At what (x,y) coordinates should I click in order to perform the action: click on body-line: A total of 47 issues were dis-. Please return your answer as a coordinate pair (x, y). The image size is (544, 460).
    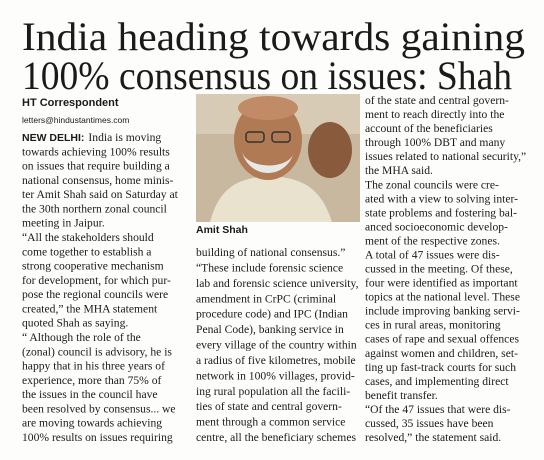
    Looking at the image, I should click on (432, 254).